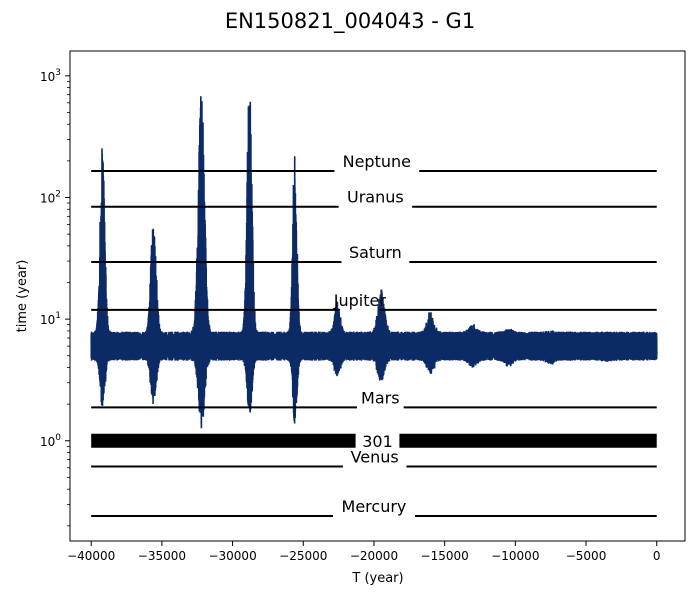 This screenshot has width=700, height=600. What do you see at coordinates (50, 441) in the screenshot?
I see `y-tick-label: 10⁰` at bounding box center [50, 441].